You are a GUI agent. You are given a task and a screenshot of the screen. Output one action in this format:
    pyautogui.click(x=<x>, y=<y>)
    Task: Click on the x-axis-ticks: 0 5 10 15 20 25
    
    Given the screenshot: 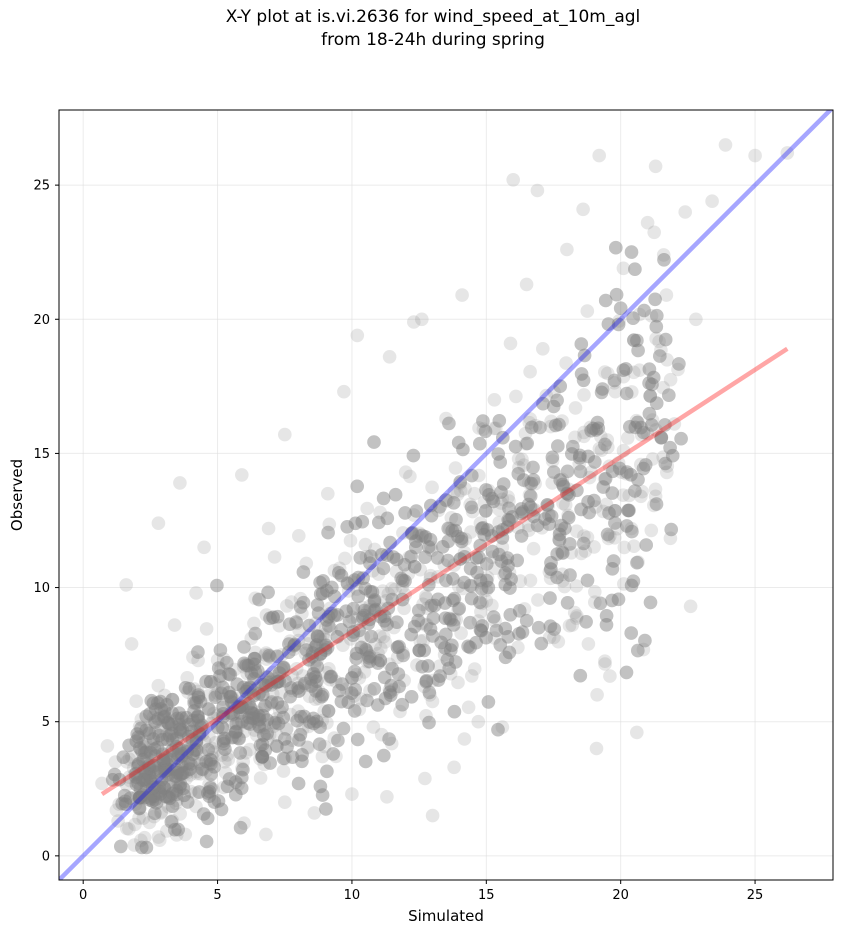 What is the action you would take?
    pyautogui.click(x=421, y=891)
    